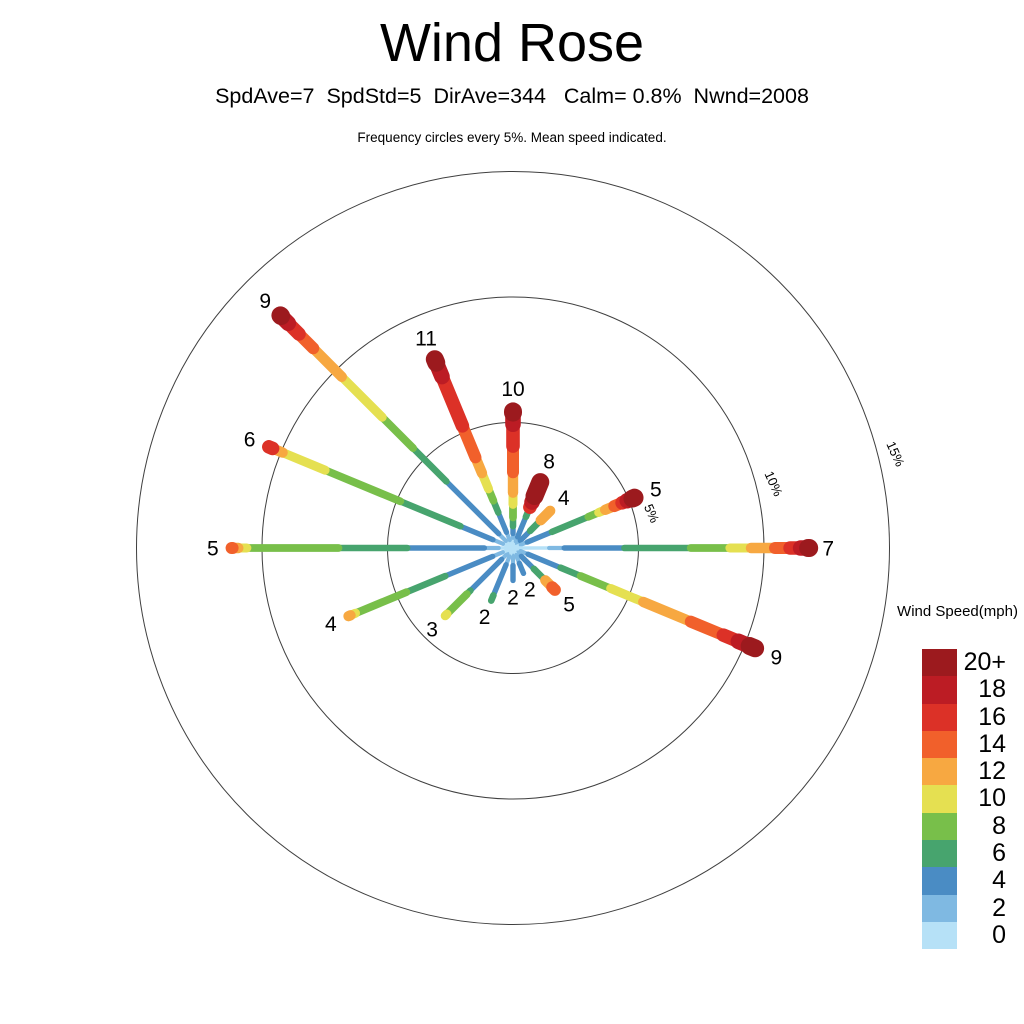 This screenshot has width=1024, height=1024. I want to click on legend-label-8: 8, so click(999, 825).